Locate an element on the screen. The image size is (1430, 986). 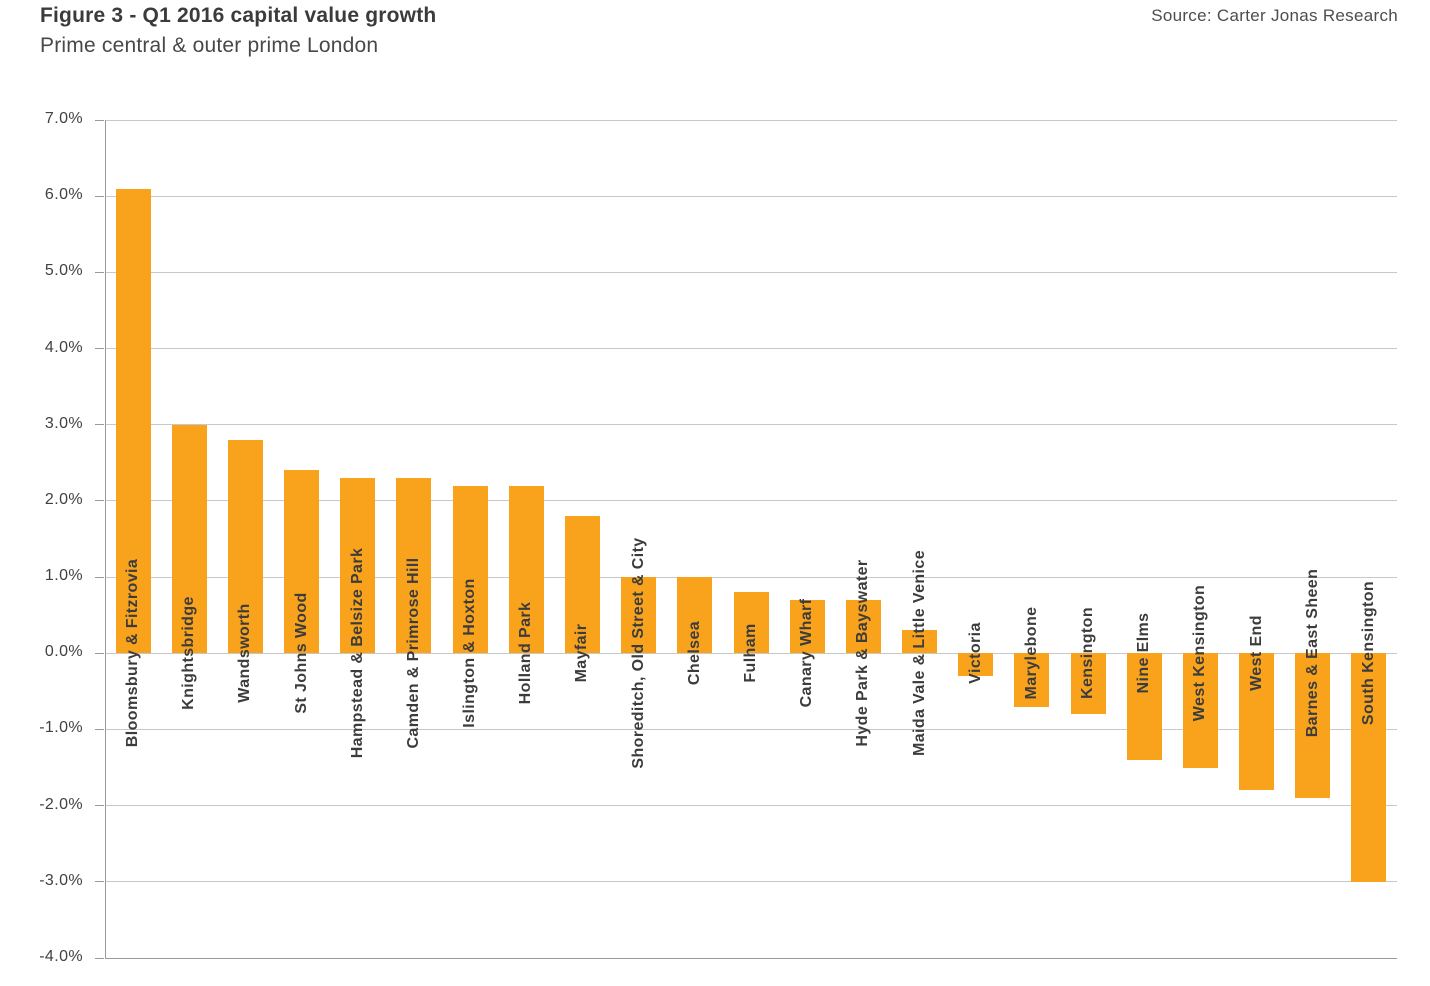
y-tick-label: 3.0% is located at coordinates (63, 423).